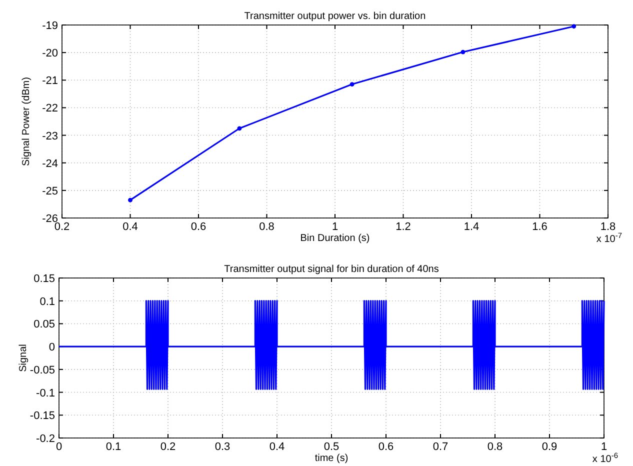  Describe the element at coordinates (403, 227) in the screenshot. I see `x-tick-label: 1.2` at that location.